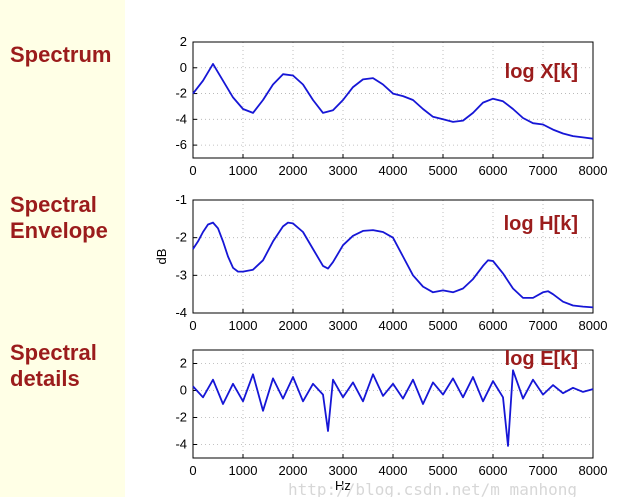  What do you see at coordinates (183, 363) in the screenshot?
I see `details-y-tick-label: 2` at bounding box center [183, 363].